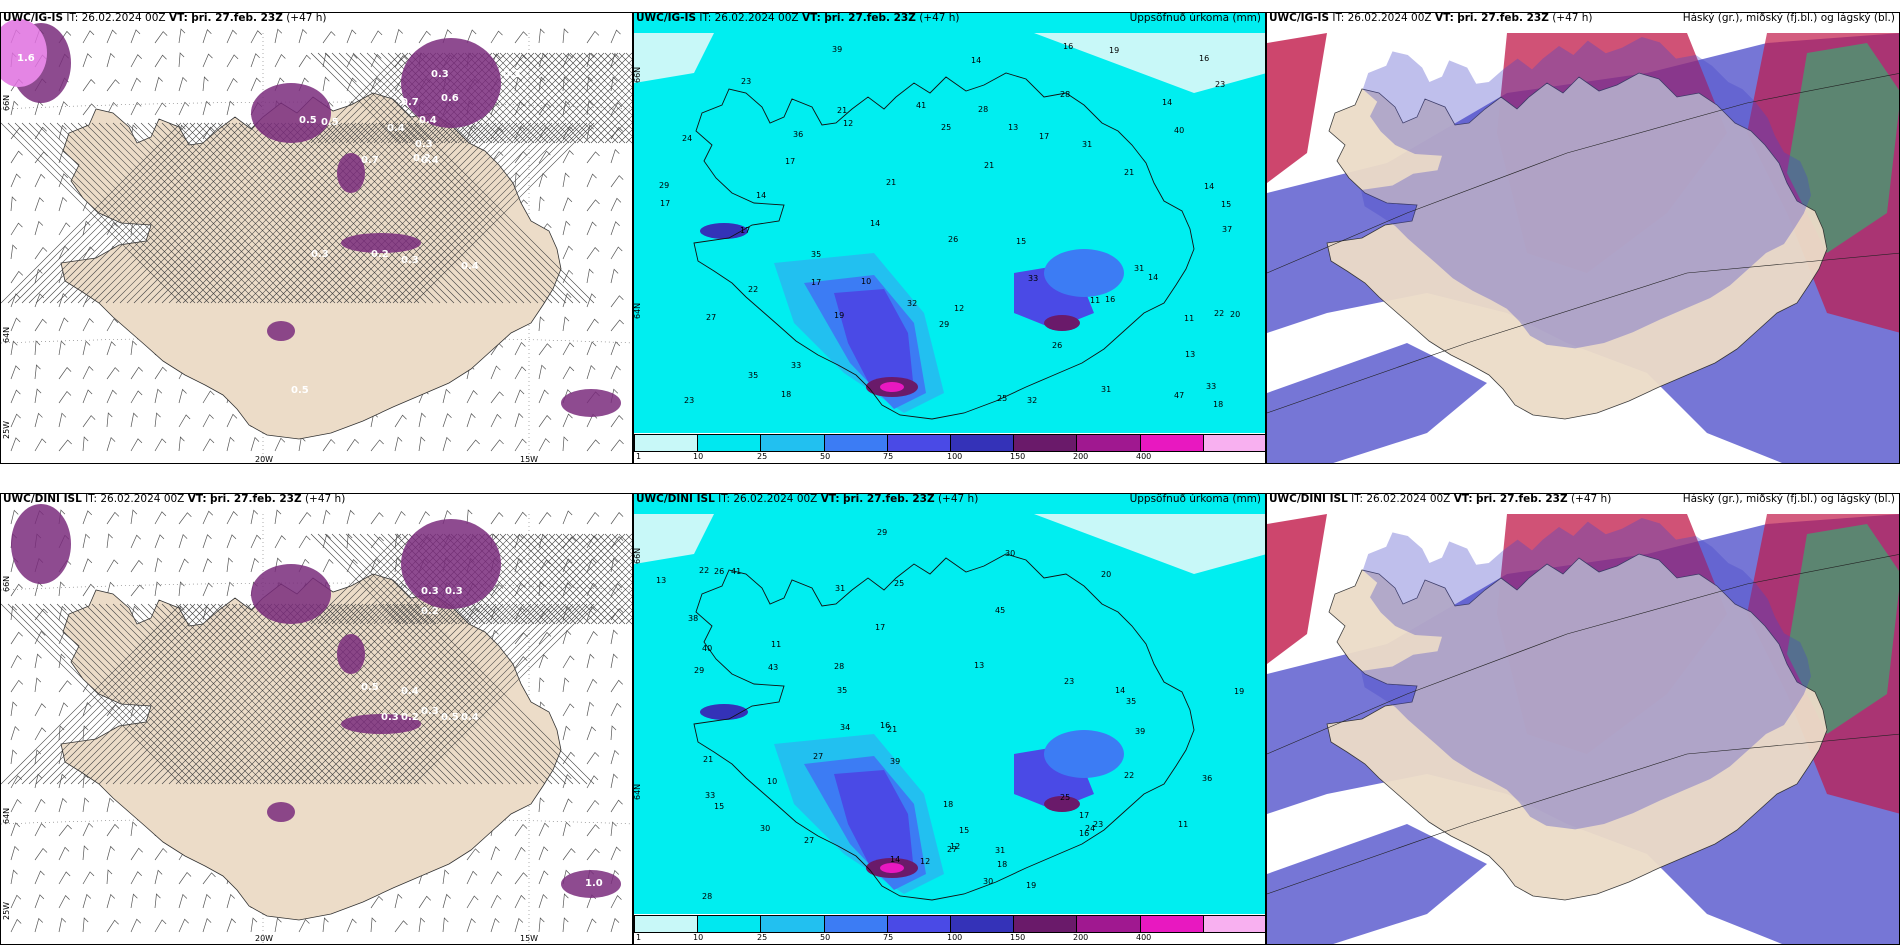 This screenshot has width=1900, height=950. I want to click on high-cloud-area, so click(1843, 148).